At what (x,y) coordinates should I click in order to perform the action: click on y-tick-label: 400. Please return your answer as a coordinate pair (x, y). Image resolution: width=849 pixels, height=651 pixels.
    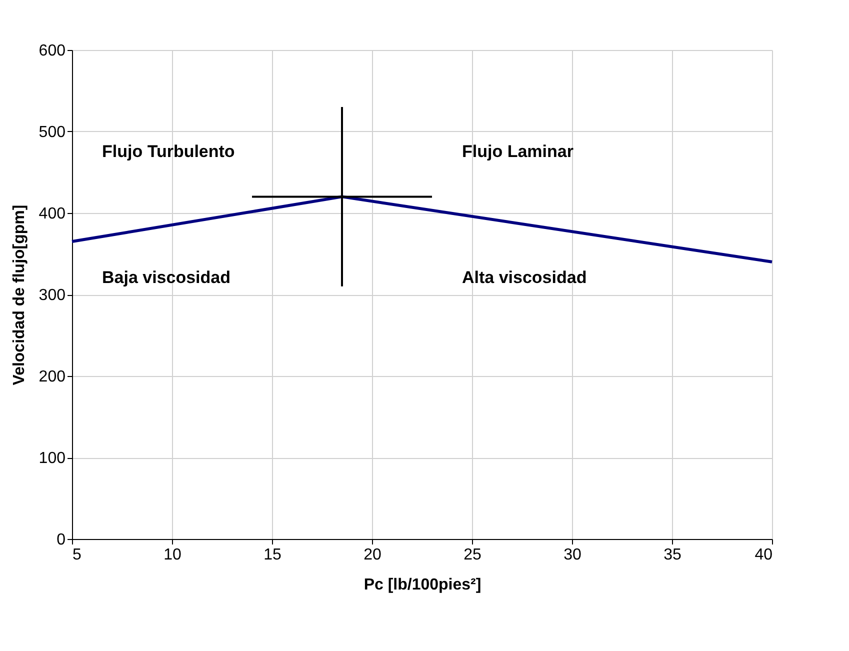
    Looking at the image, I should click on (52, 214).